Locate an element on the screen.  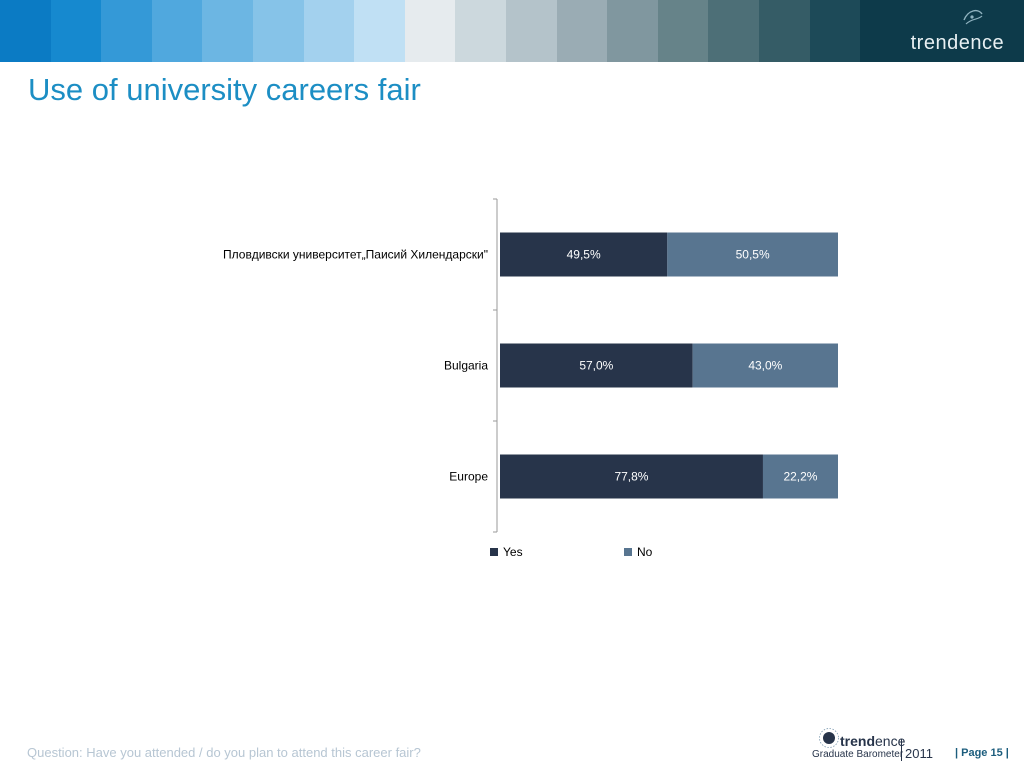
data-label: 22,2% is located at coordinates (800, 477).